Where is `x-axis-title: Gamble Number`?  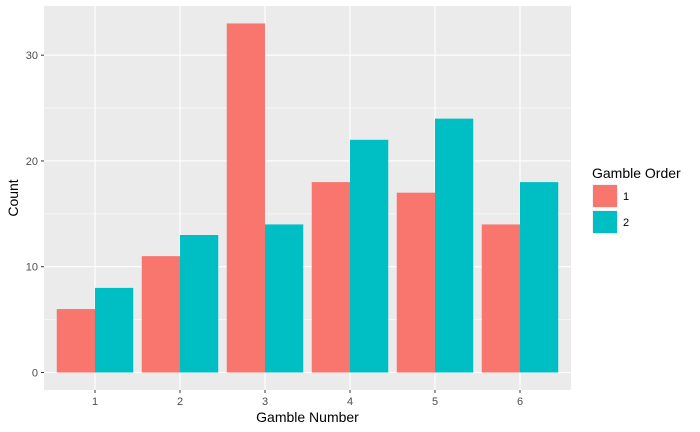 x-axis-title: Gamble Number is located at coordinates (307, 417).